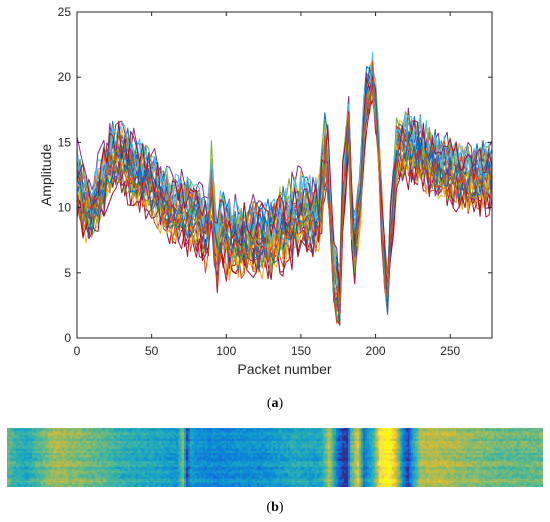  I want to click on y-tick-label: 5, so click(67, 273).